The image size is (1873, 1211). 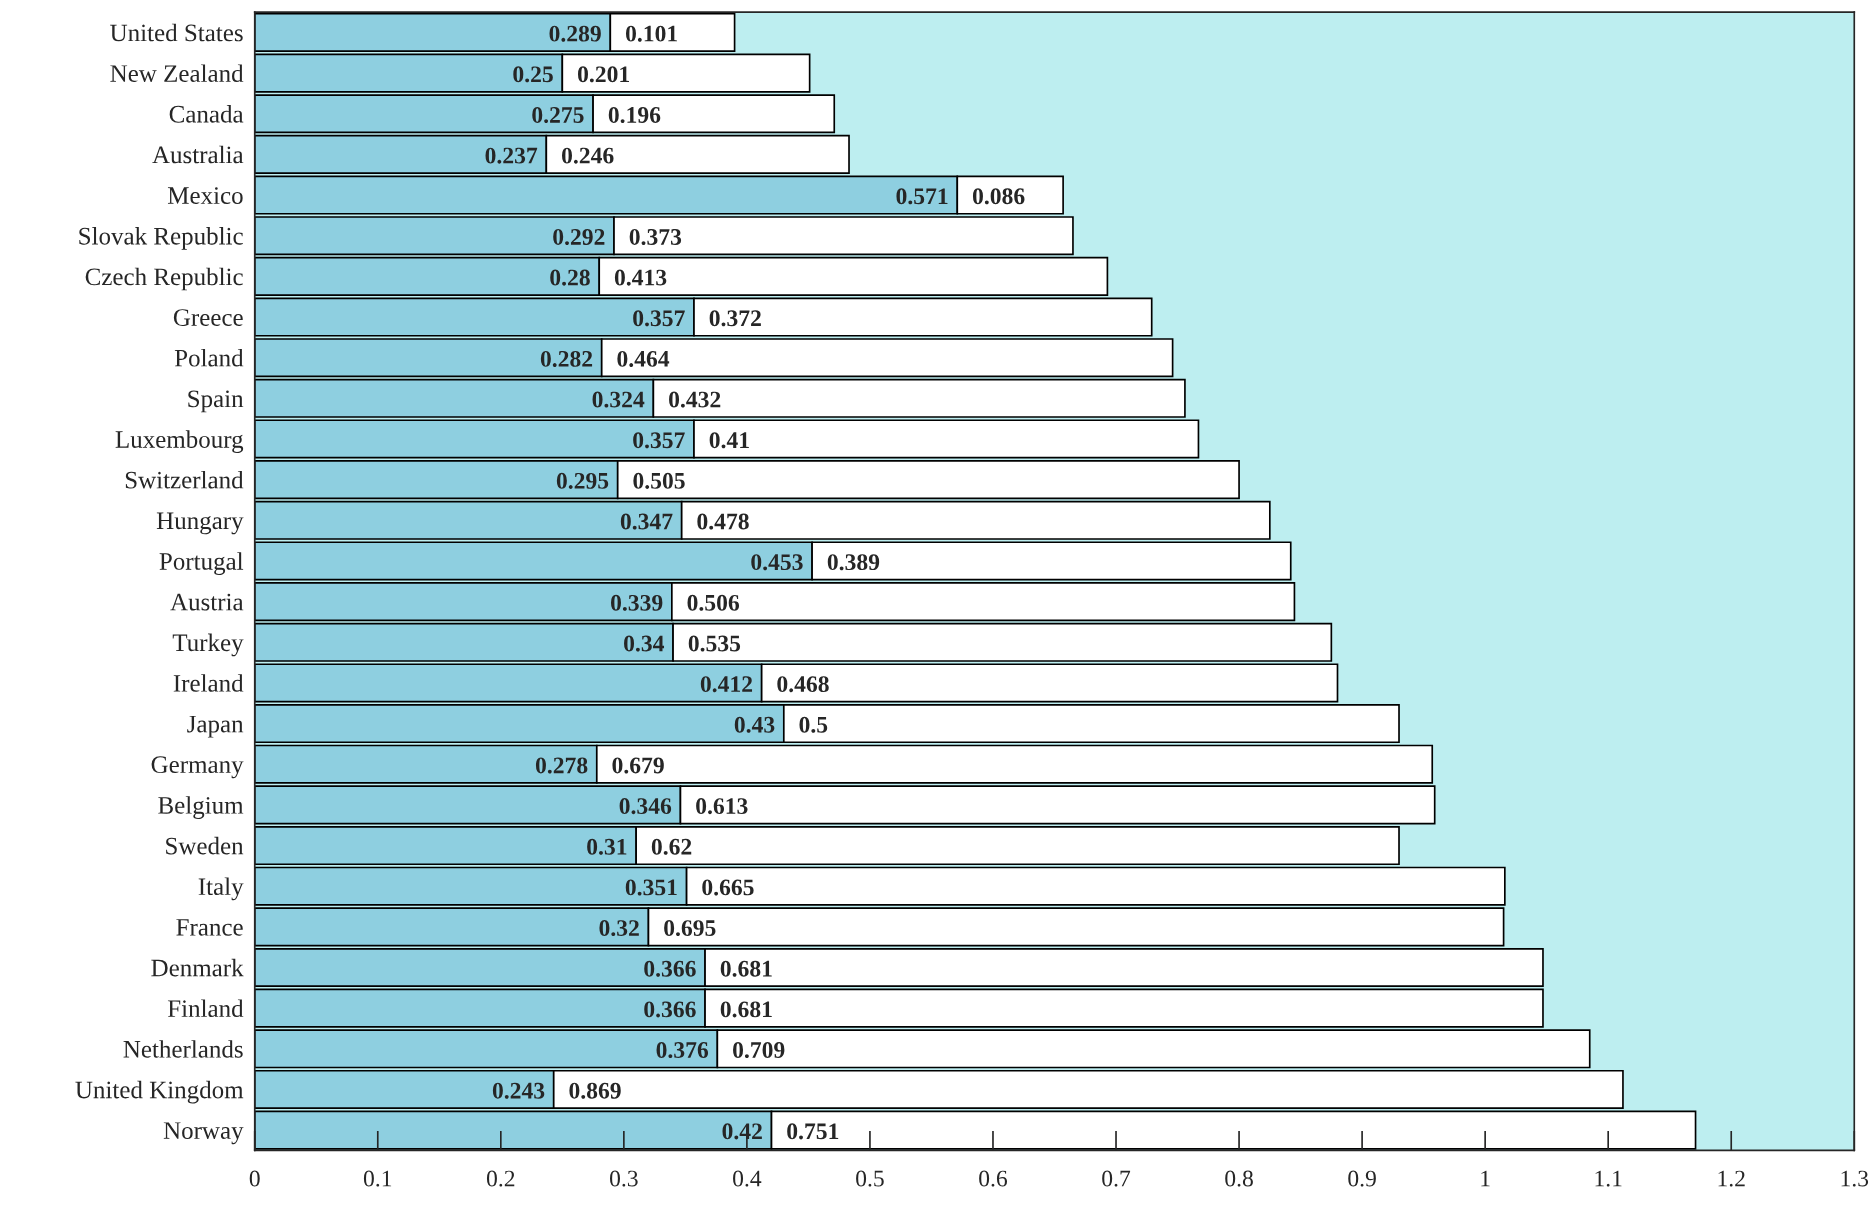 What do you see at coordinates (759, 1050) in the screenshot?
I see `data-label: 0.709` at bounding box center [759, 1050].